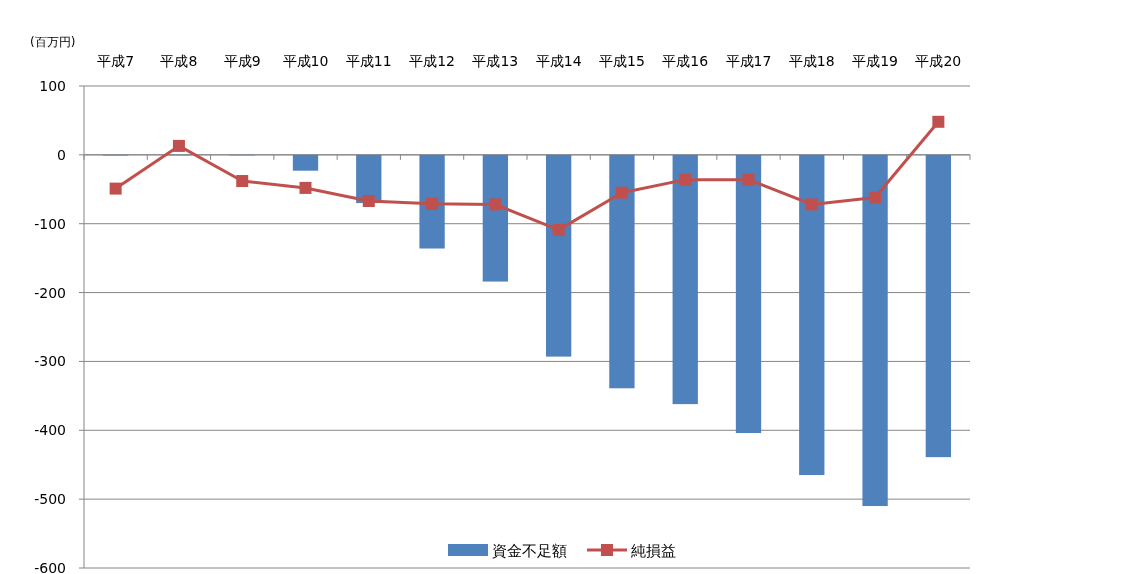 This screenshot has height=574, width=1131. Describe the element at coordinates (61, 154) in the screenshot. I see `y-tick-label: 0` at that location.